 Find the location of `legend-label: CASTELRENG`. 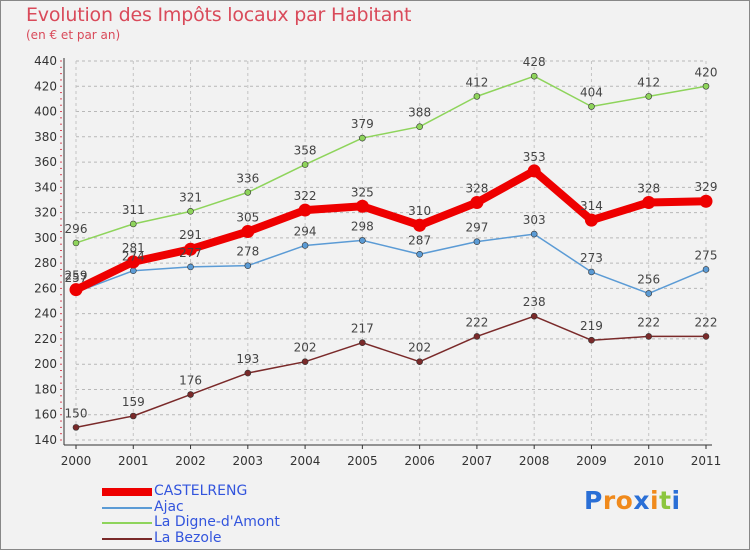

legend-label: CASTELRENG is located at coordinates (201, 491).